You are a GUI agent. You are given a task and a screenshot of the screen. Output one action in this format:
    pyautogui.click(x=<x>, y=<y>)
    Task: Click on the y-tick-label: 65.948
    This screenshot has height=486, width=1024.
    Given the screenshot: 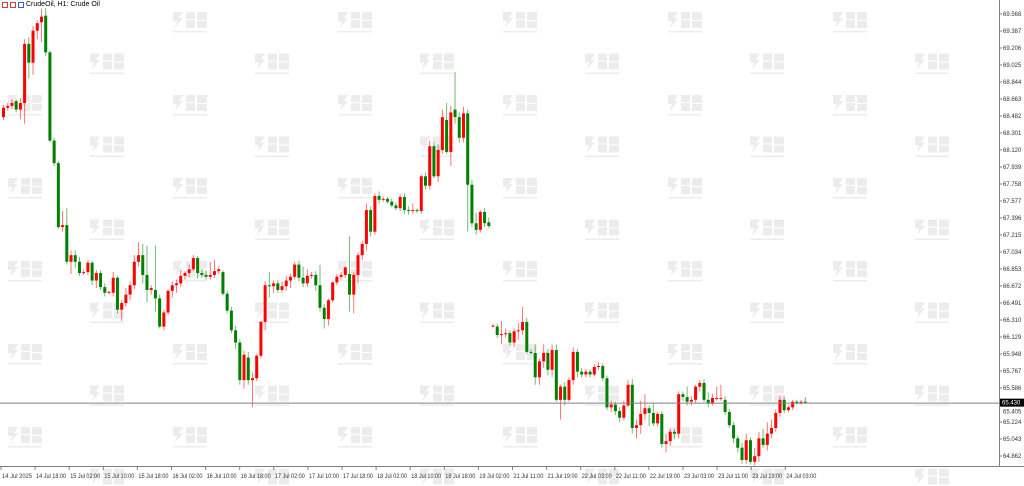 What is the action you would take?
    pyautogui.click(x=1012, y=355)
    